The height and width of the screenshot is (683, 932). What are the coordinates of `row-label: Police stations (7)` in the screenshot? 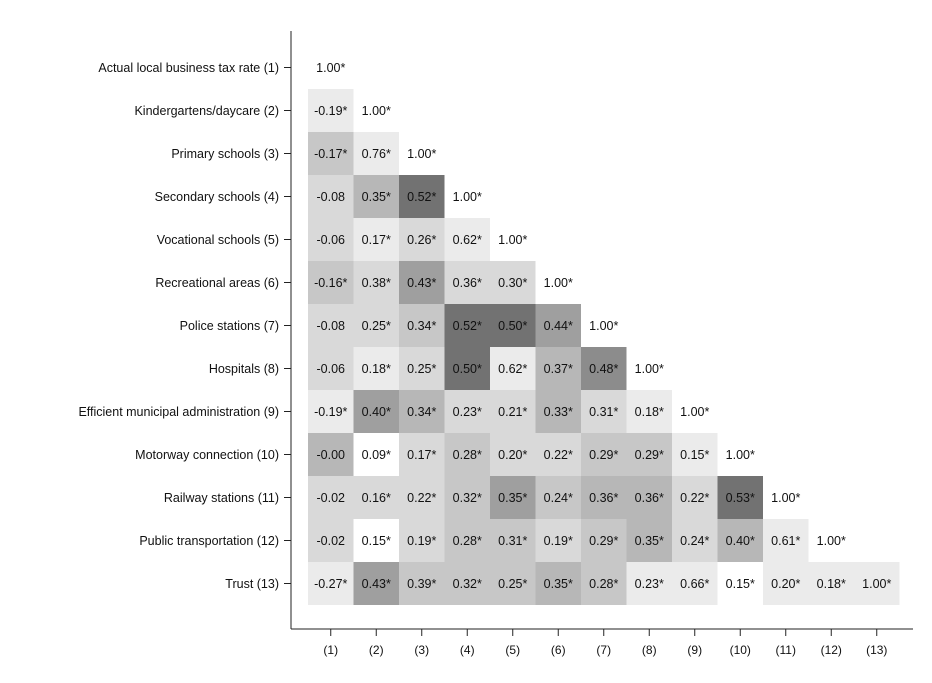 It's located at (229, 326).